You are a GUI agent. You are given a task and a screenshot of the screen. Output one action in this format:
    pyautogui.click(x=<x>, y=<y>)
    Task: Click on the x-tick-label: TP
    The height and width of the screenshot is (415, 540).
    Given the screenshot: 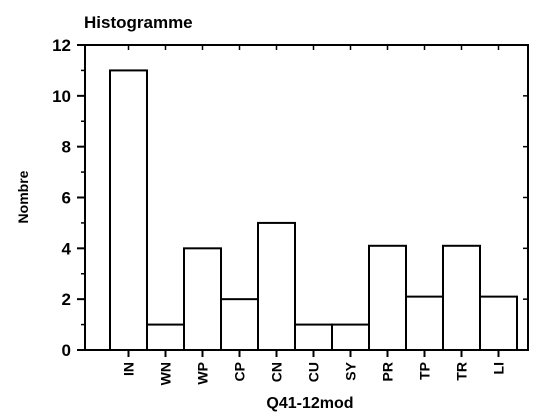 What is the action you would take?
    pyautogui.click(x=425, y=371)
    